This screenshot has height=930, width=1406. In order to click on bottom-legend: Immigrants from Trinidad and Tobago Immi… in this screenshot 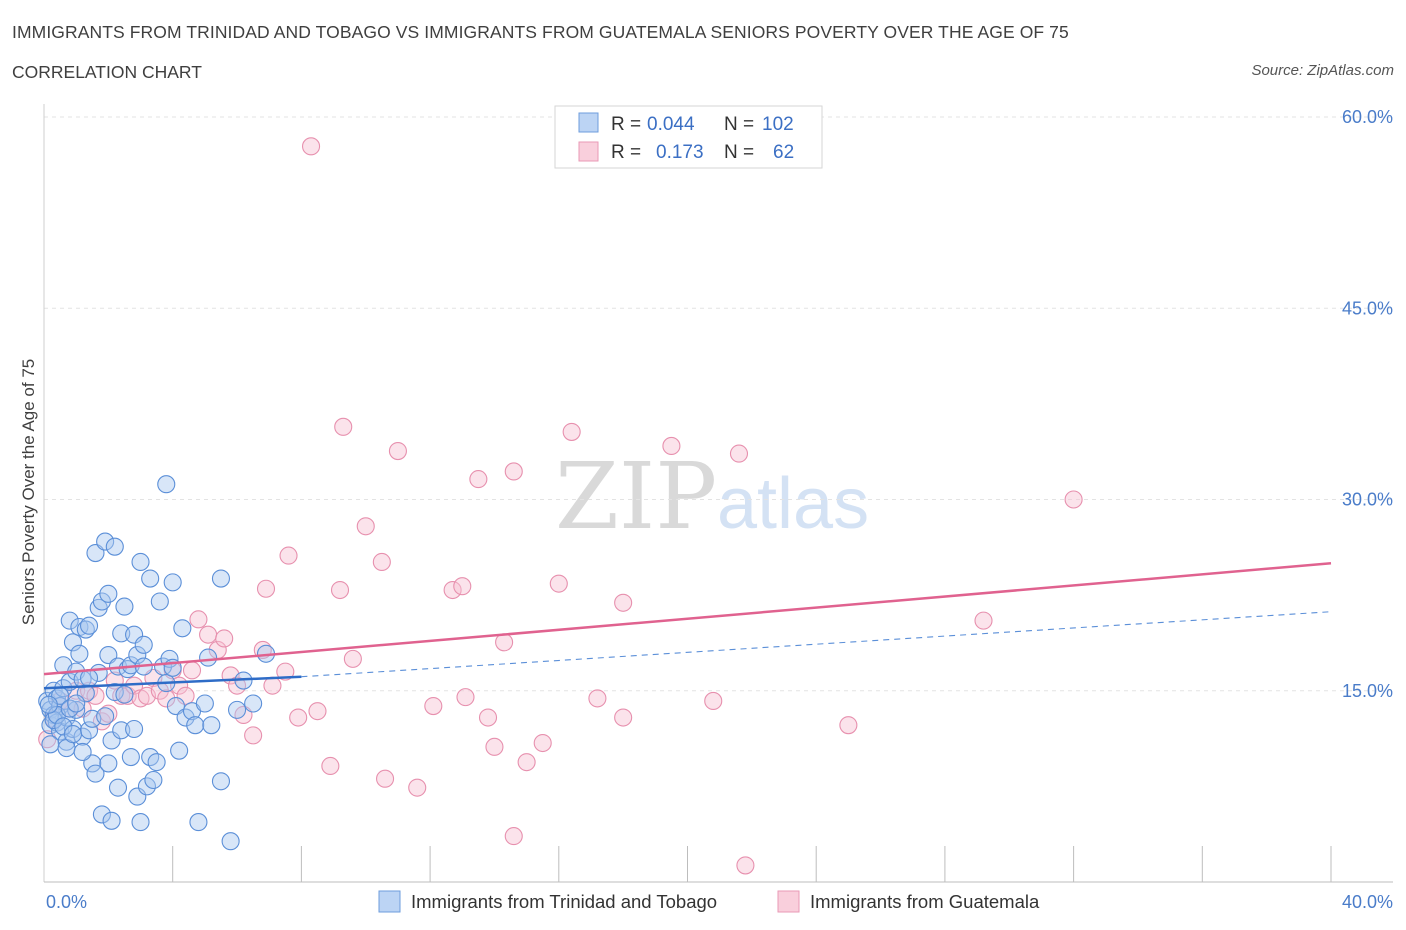, I will do `click(709, 901)`.